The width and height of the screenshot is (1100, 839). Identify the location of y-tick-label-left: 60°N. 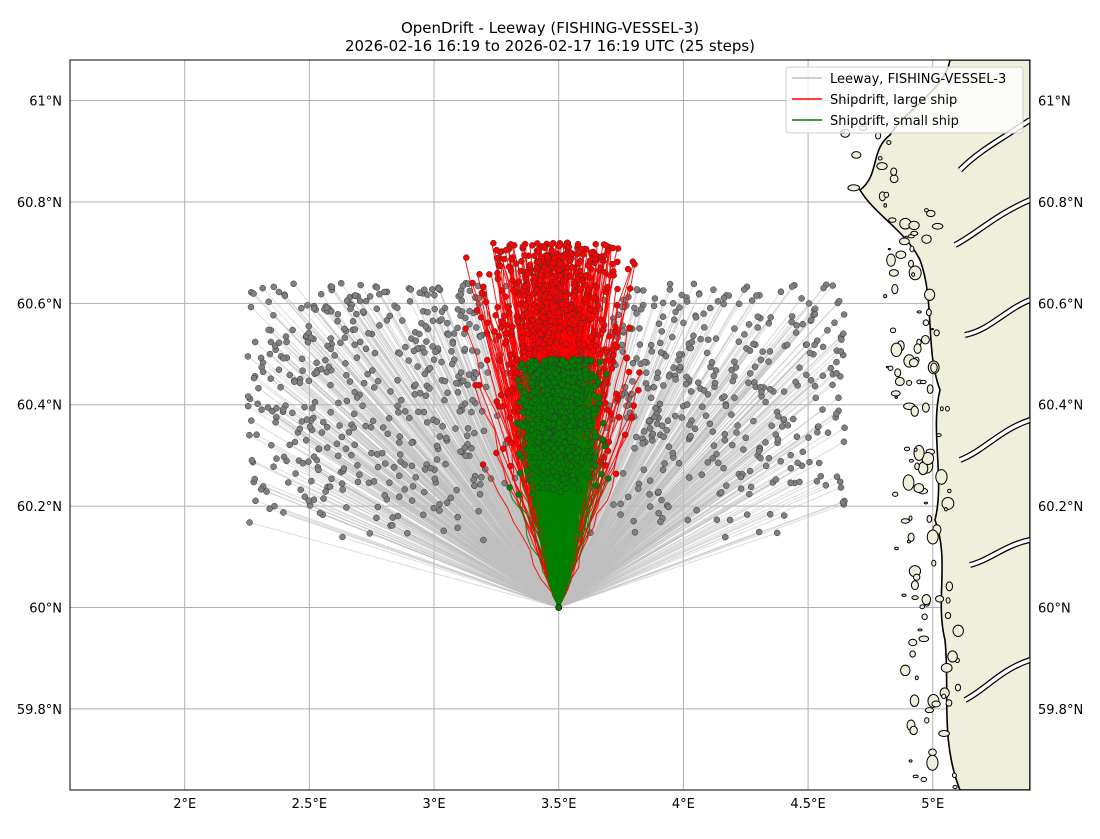
(45, 609).